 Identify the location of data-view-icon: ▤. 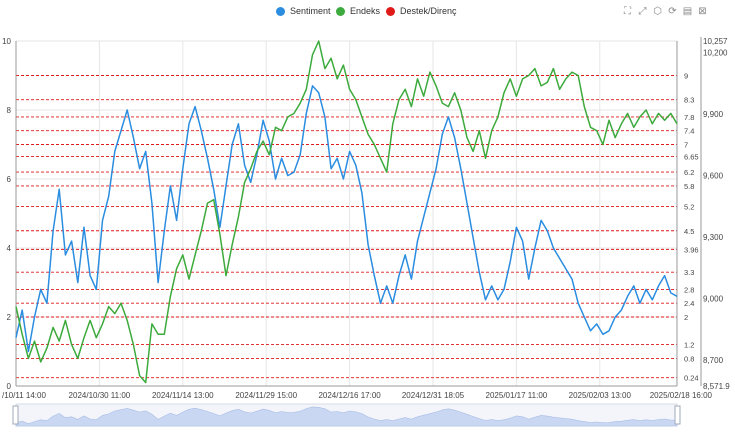
(687, 11).